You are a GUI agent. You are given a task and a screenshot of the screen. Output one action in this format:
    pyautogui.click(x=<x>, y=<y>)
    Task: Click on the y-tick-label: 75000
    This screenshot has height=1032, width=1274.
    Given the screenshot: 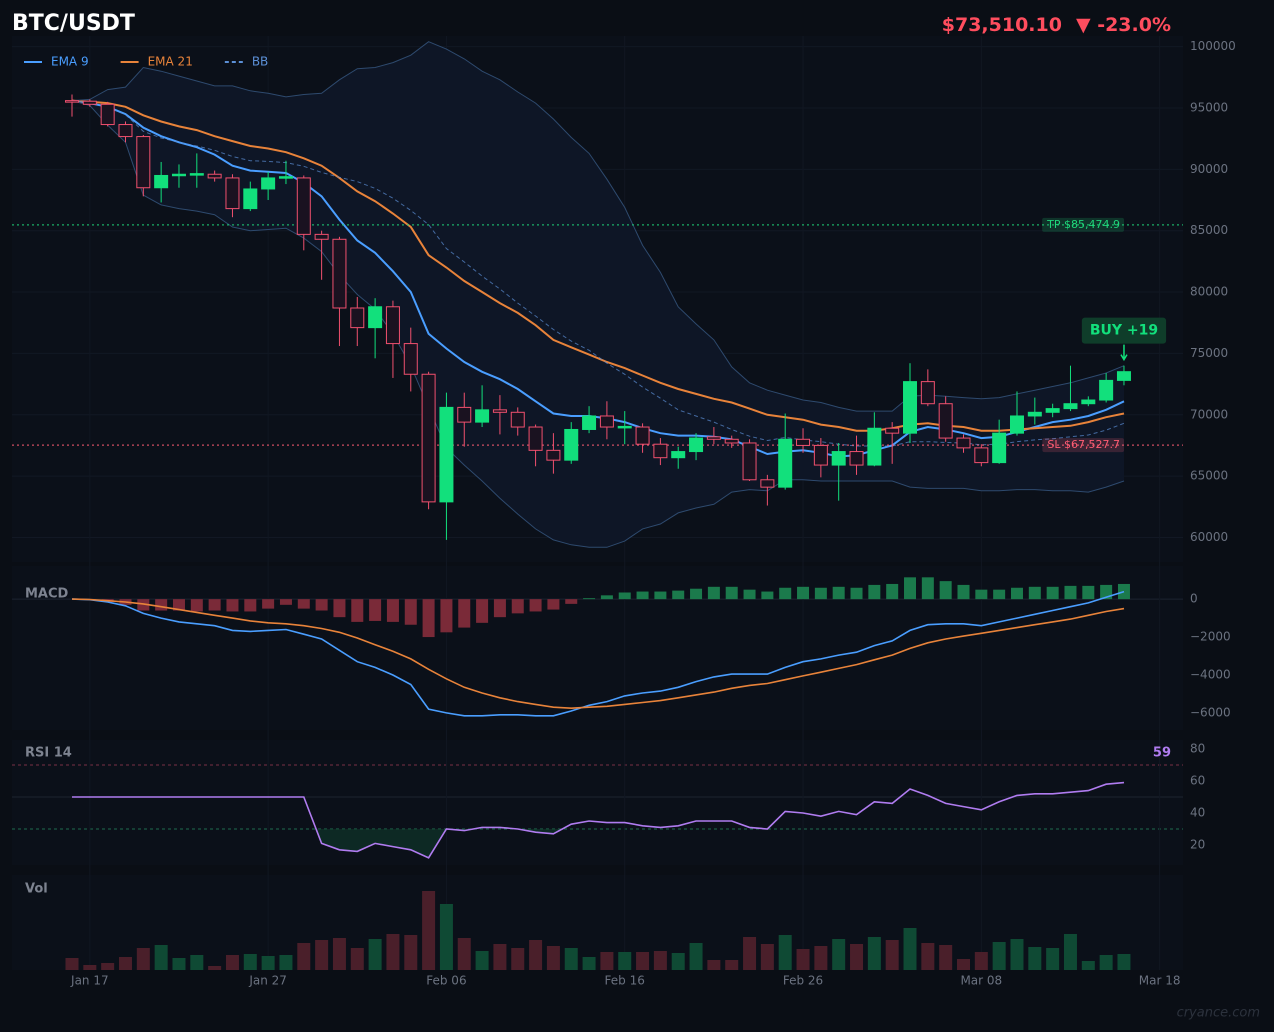 What is the action you would take?
    pyautogui.click(x=1209, y=353)
    